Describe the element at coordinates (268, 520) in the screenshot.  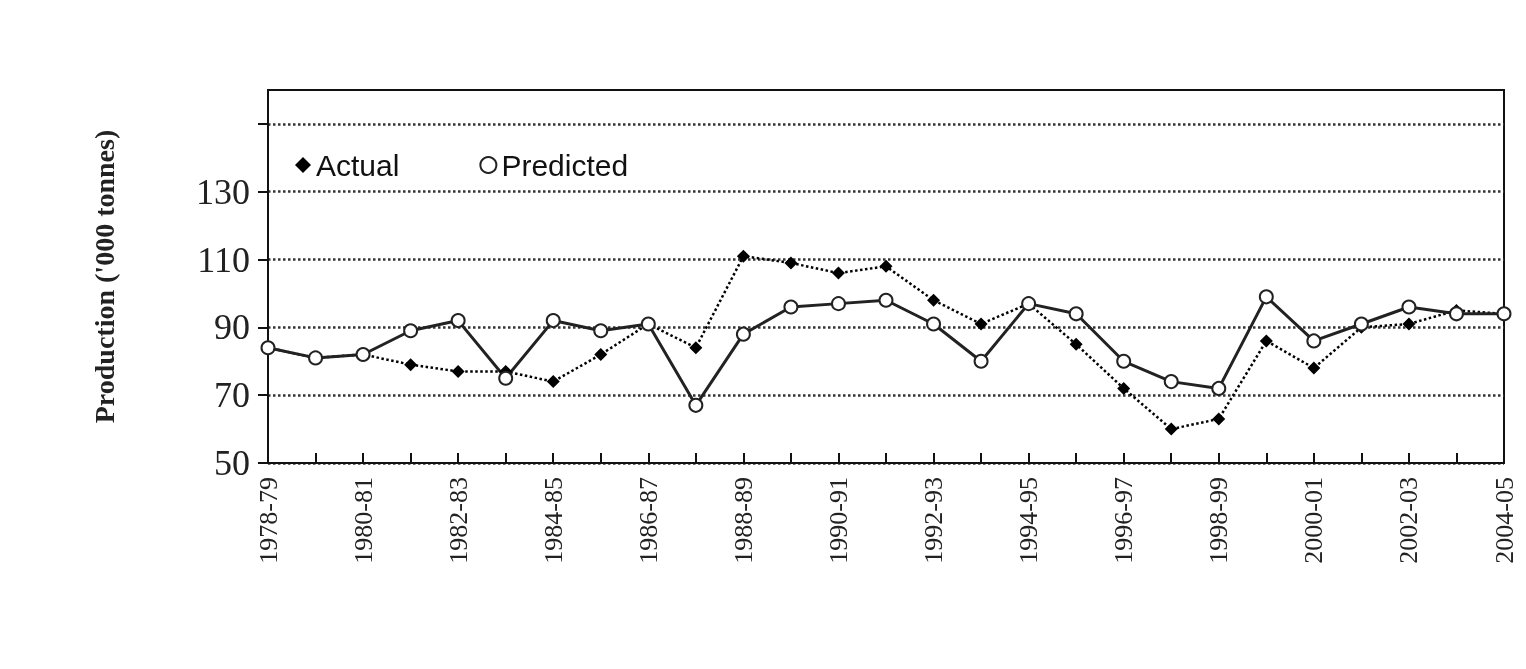
I see `x-tick-label: 1978-79` at that location.